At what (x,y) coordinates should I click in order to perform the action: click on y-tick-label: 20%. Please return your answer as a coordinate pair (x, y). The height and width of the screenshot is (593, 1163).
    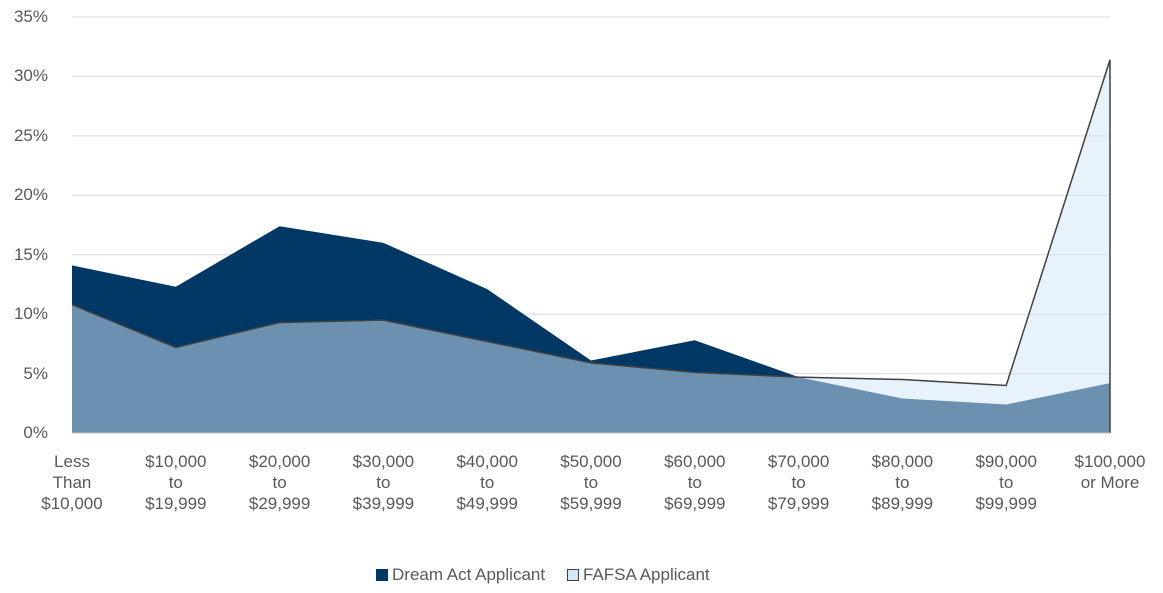
    Looking at the image, I should click on (30, 195).